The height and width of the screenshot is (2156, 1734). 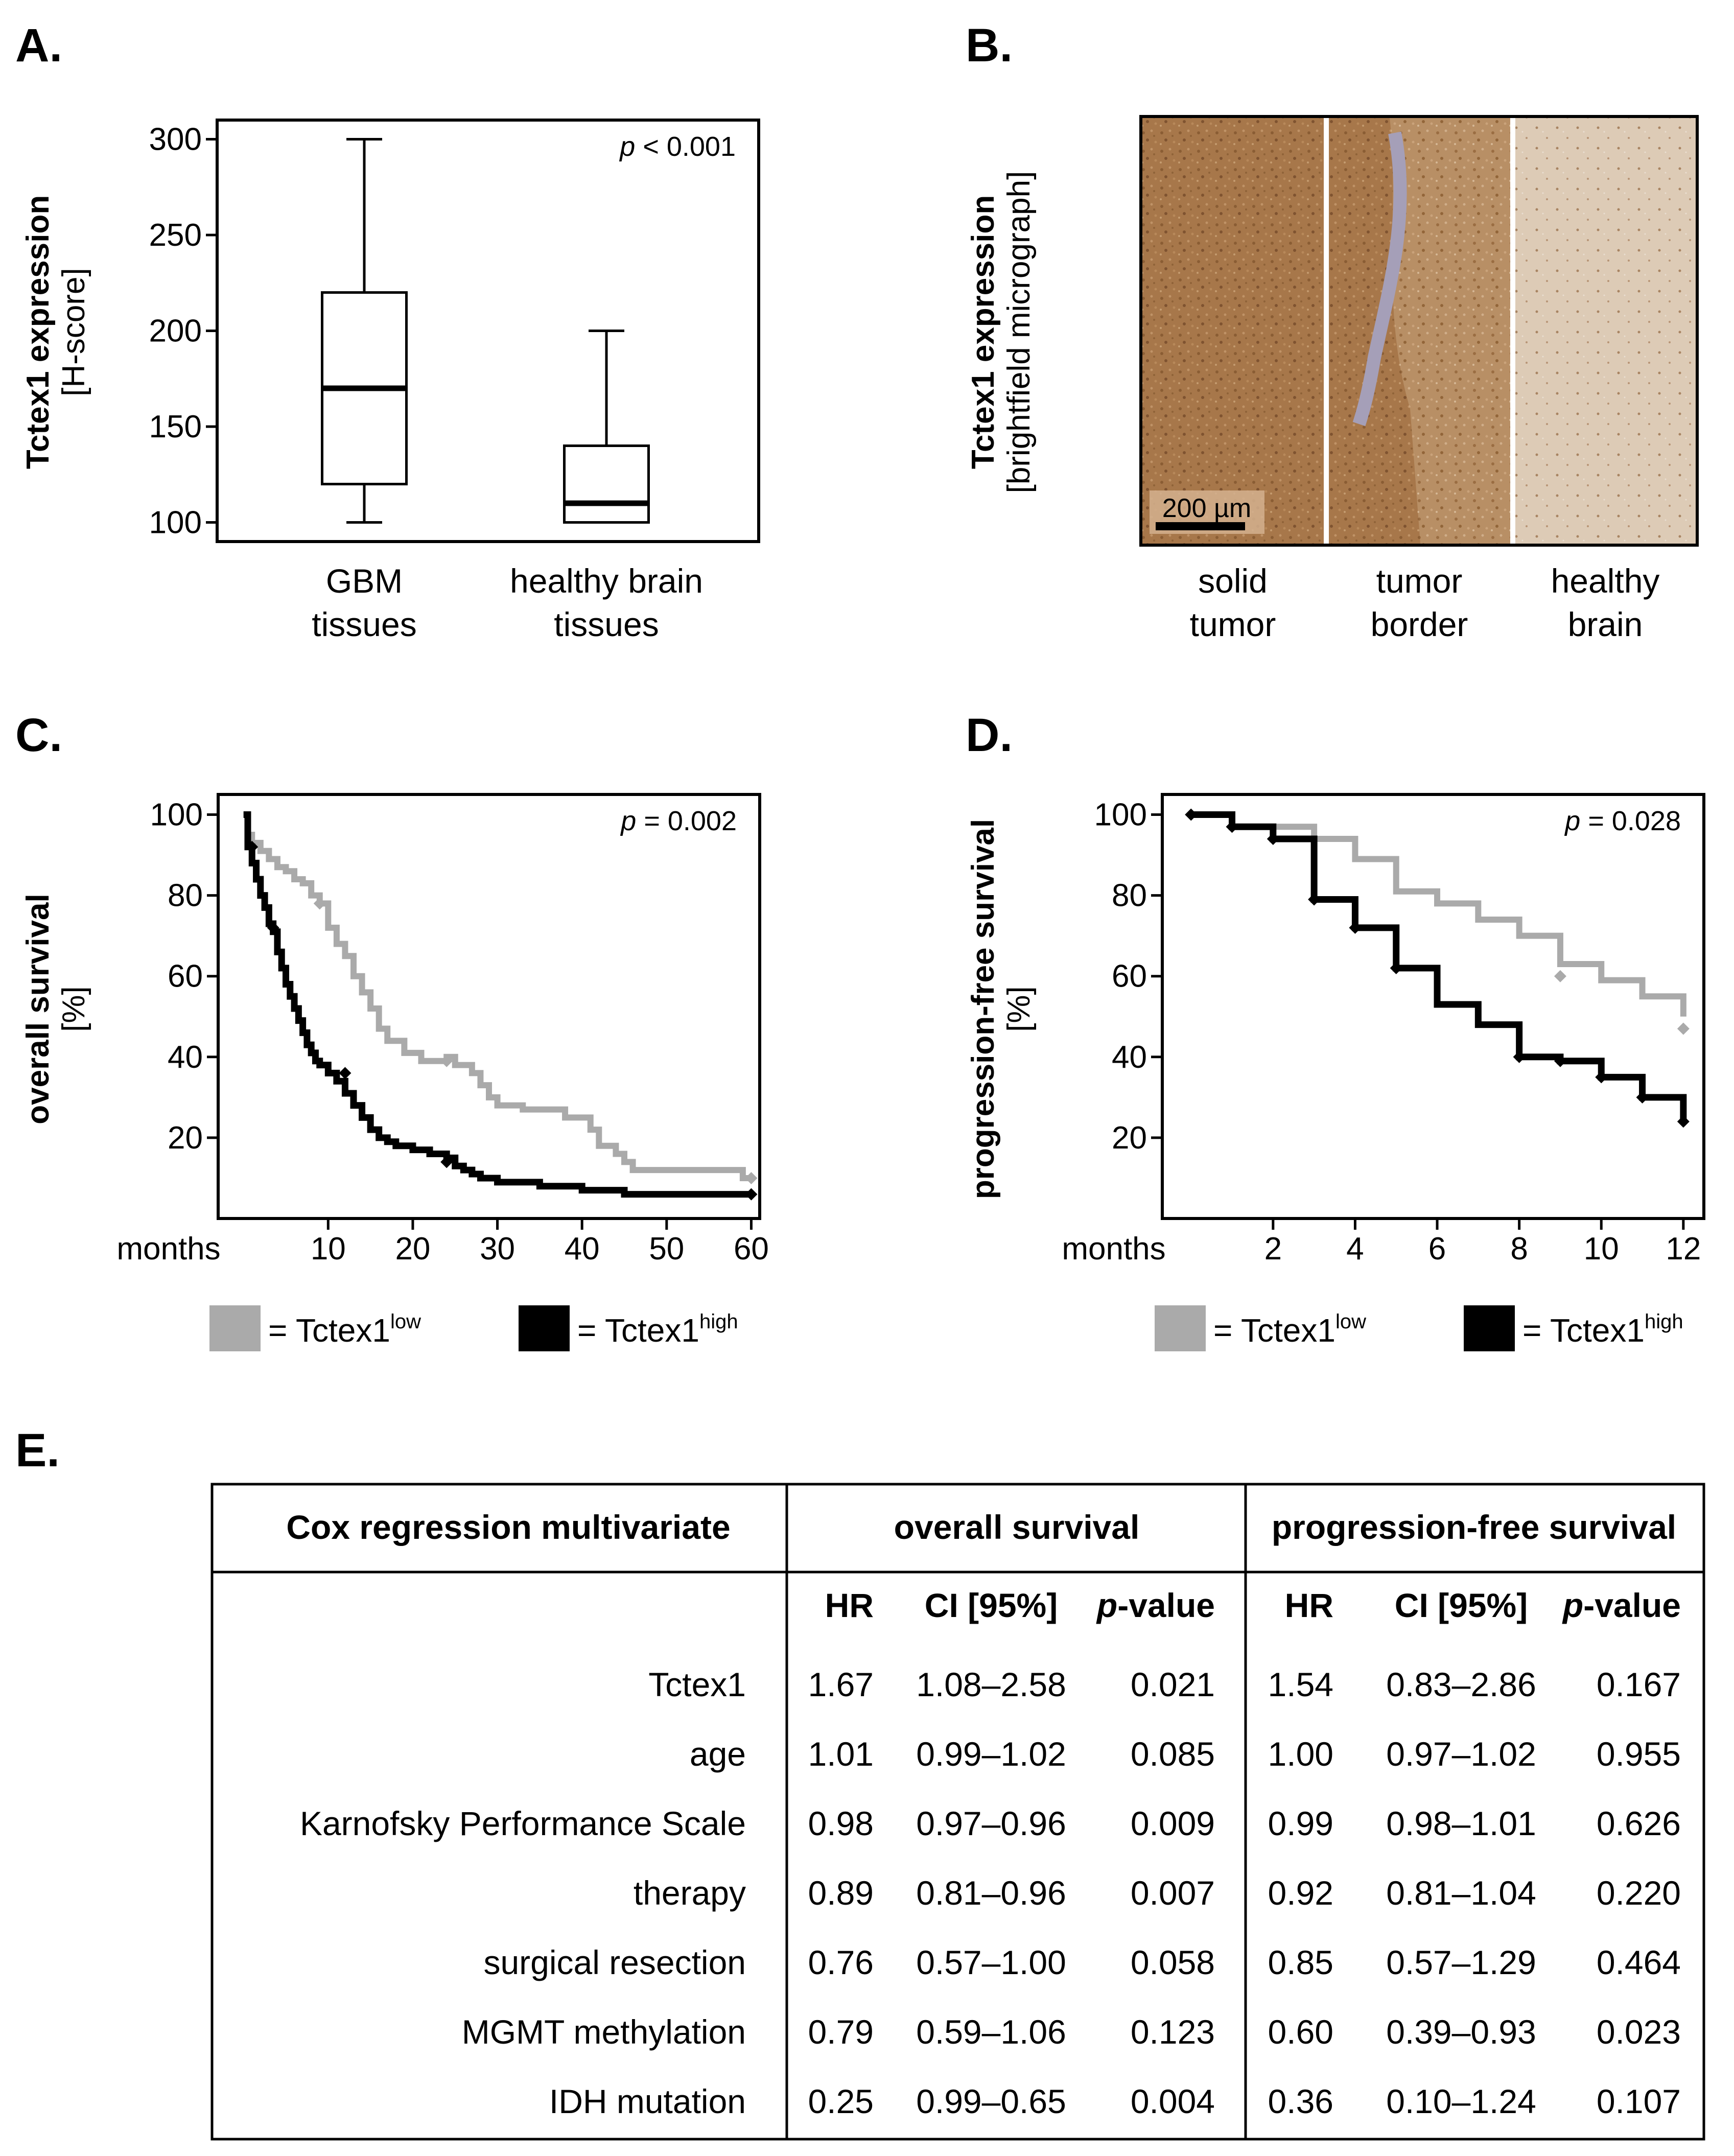 What do you see at coordinates (1461, 1893) in the screenshot?
I see `table-cell: 0.81–1.04` at bounding box center [1461, 1893].